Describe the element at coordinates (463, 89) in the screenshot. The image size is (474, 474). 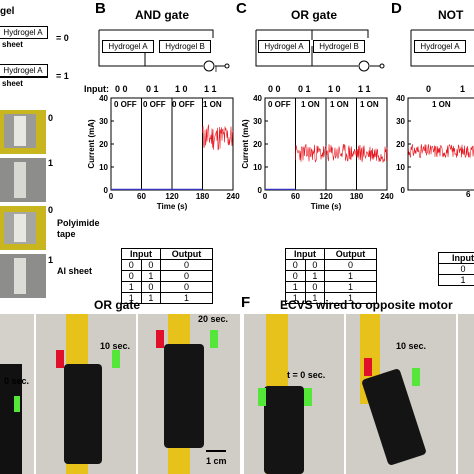
I see `input-d-1: 1` at that location.